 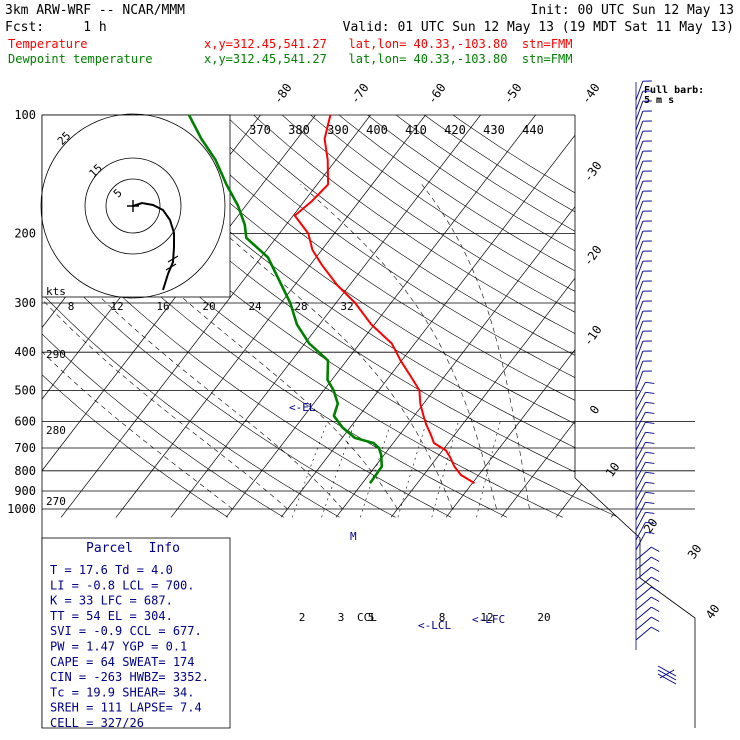 What do you see at coordinates (25, 352) in the screenshot?
I see `pressure-tick-label: 400` at bounding box center [25, 352].